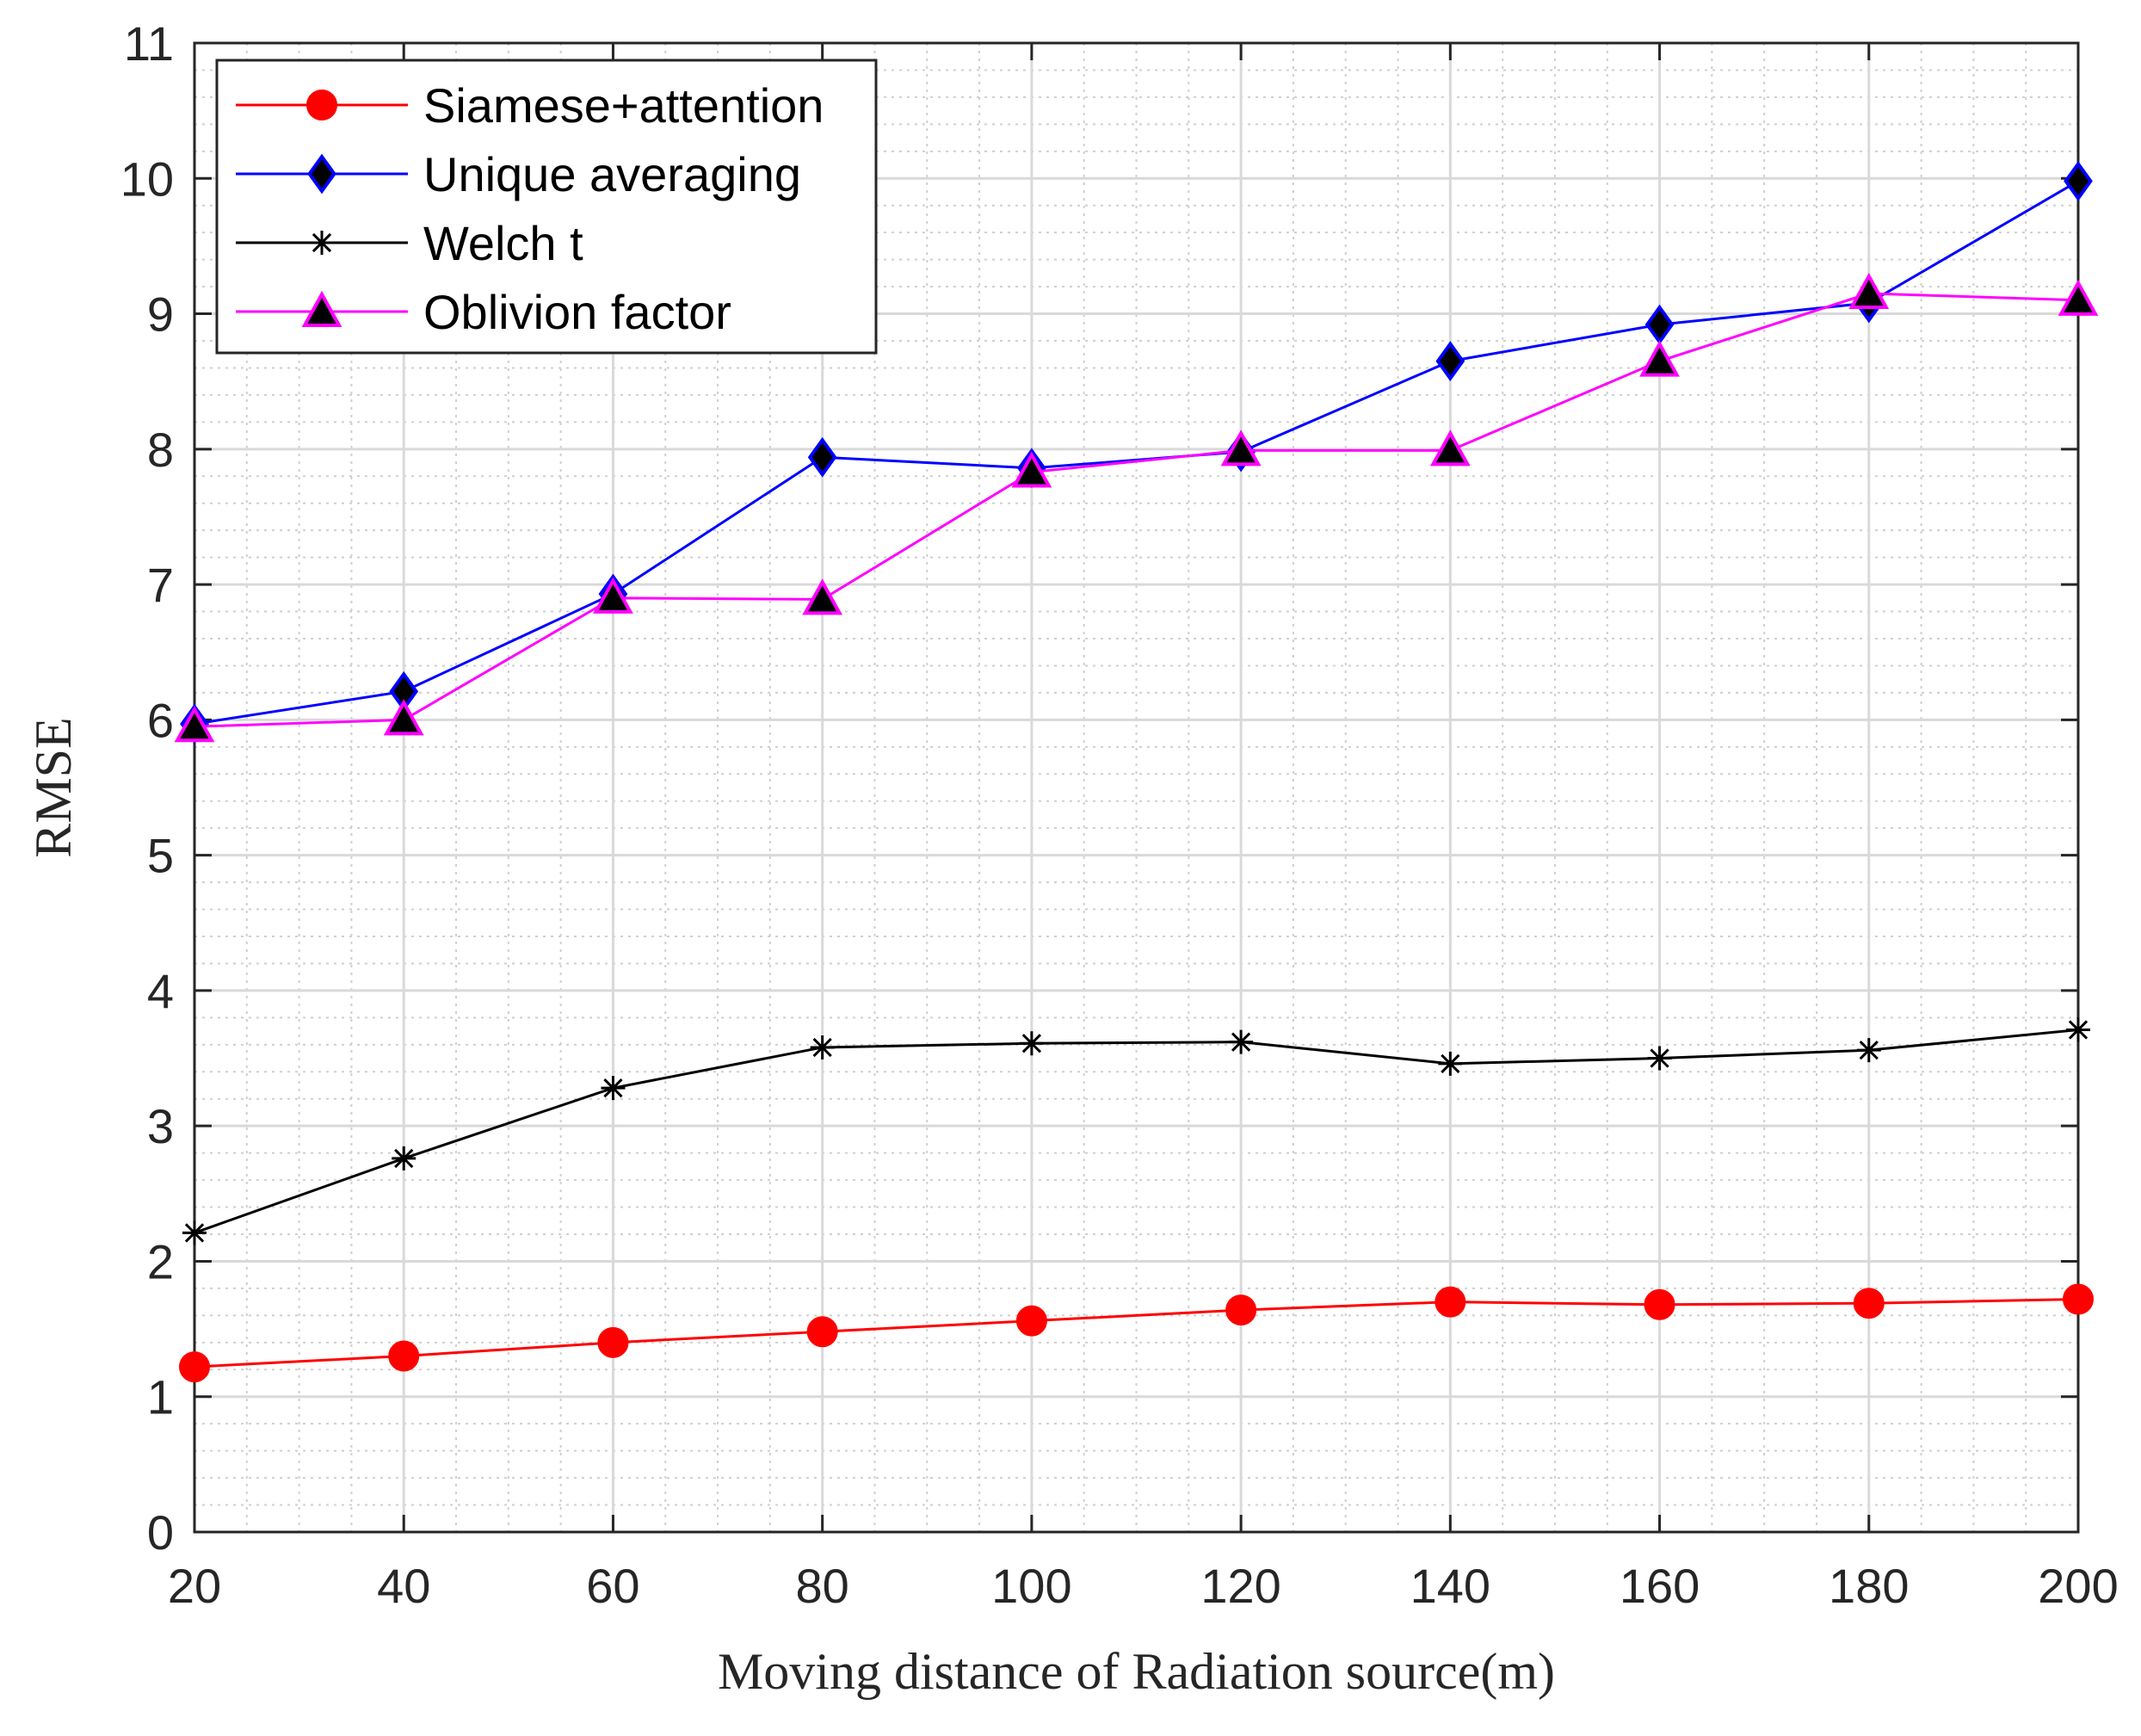 The height and width of the screenshot is (1736, 2141). I want to click on legend-item: Oblivion factor, so click(483, 312).